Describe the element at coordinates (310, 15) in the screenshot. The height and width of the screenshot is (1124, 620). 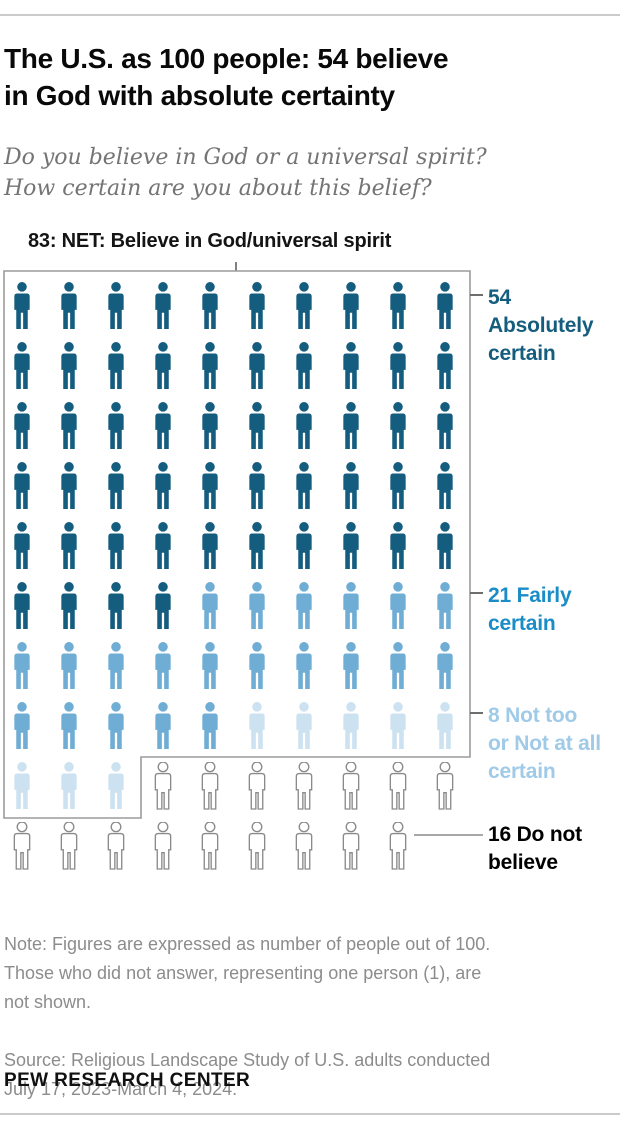
I see `top-divider` at that location.